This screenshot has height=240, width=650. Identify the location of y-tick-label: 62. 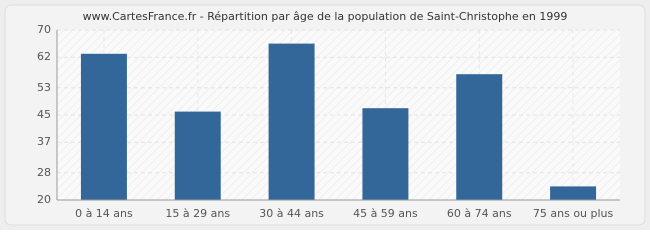
(44, 56).